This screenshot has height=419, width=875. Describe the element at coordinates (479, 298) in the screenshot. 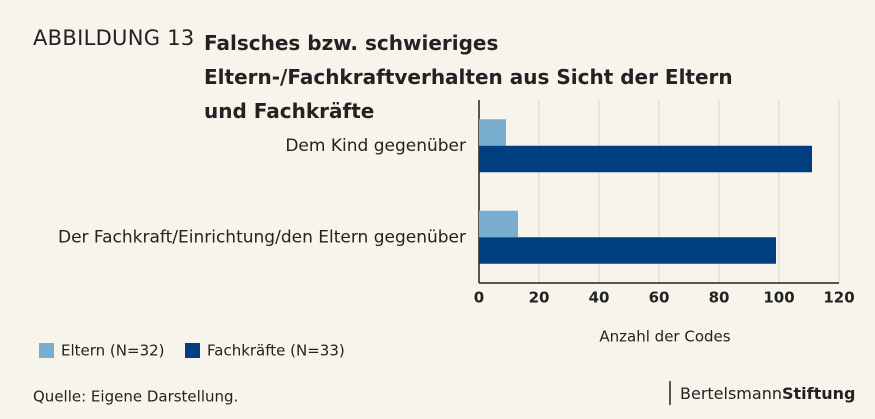

I see `x-tick-label: 0` at that location.